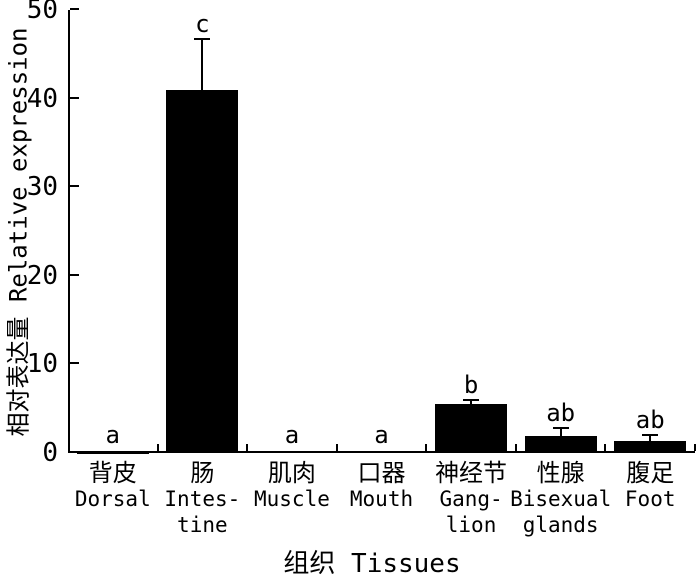 This screenshot has height=581, width=700. I want to click on x-category-label-en: Foot, so click(650, 499).